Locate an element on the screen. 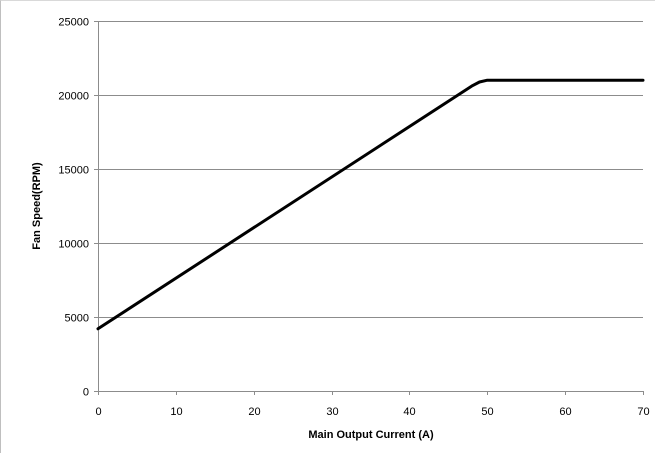 The image size is (655, 454). x-tick-label-60: 60 is located at coordinates (565, 412).